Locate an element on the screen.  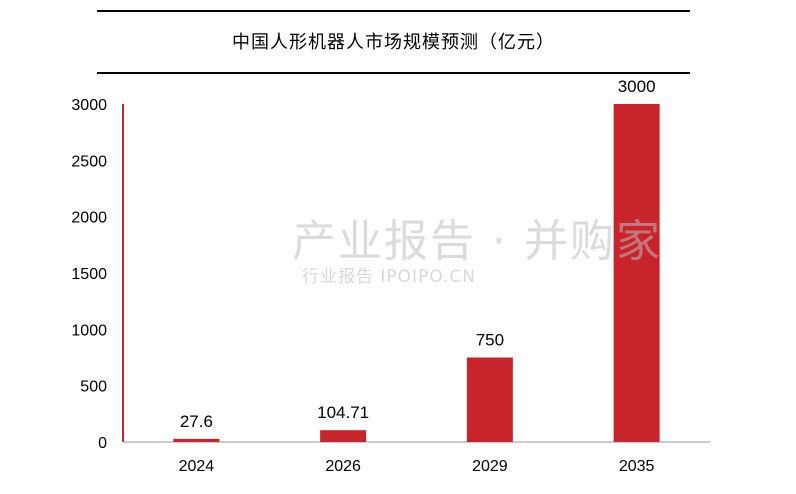
data-label-2035: 3000 is located at coordinates (637, 86).